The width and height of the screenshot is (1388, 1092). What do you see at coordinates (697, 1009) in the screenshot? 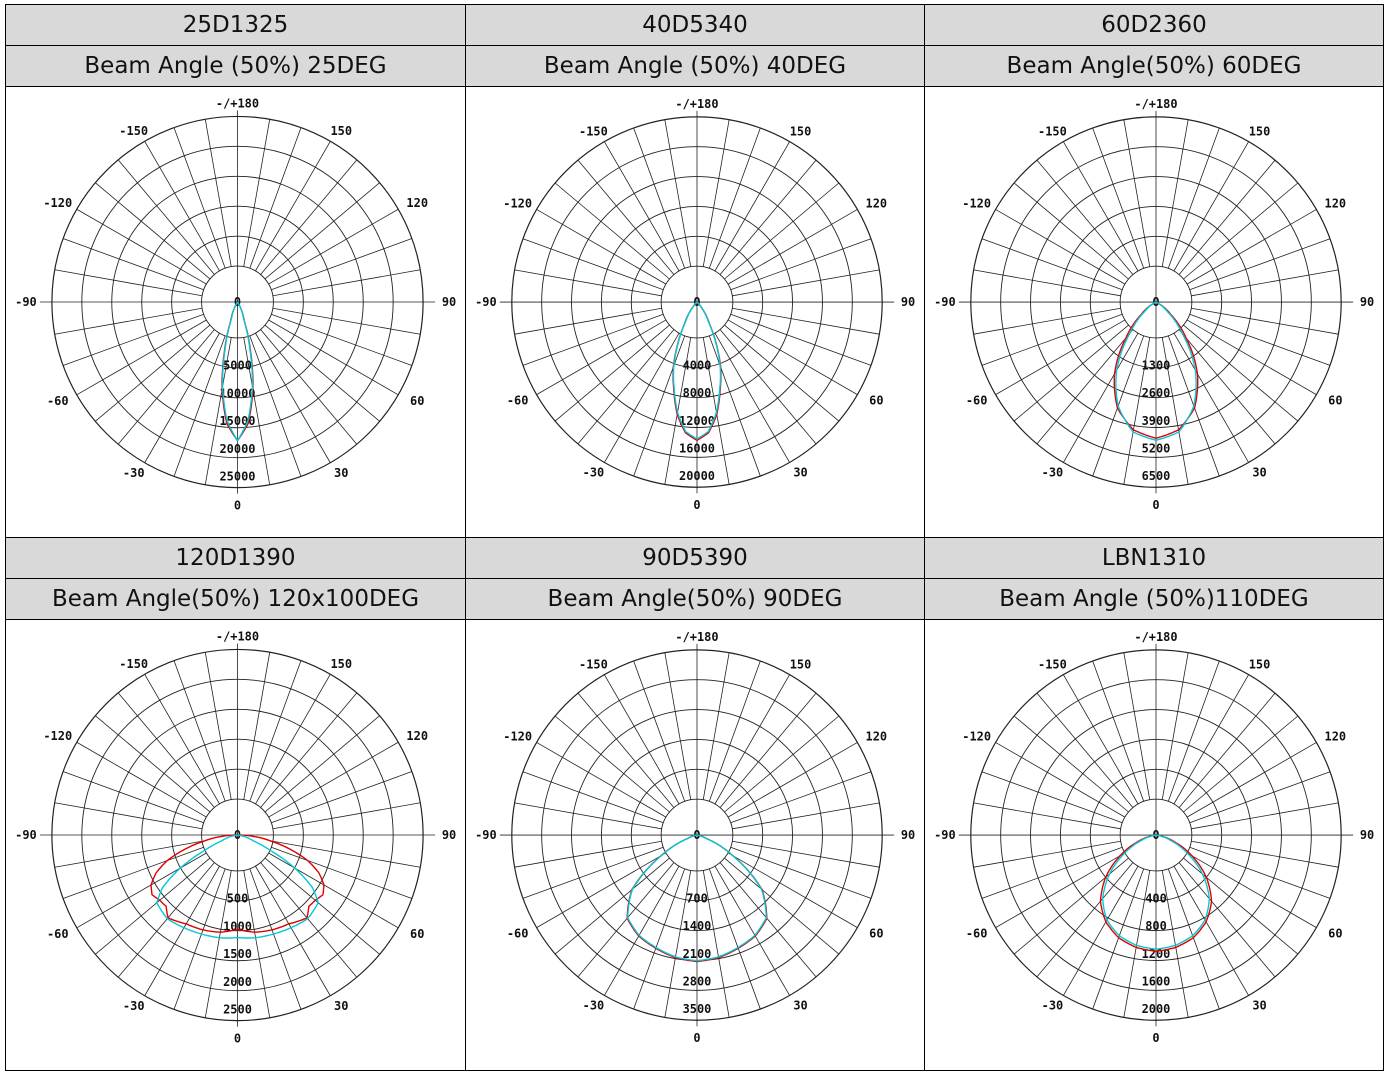
I see `radial-tick-label: 3500` at bounding box center [697, 1009].